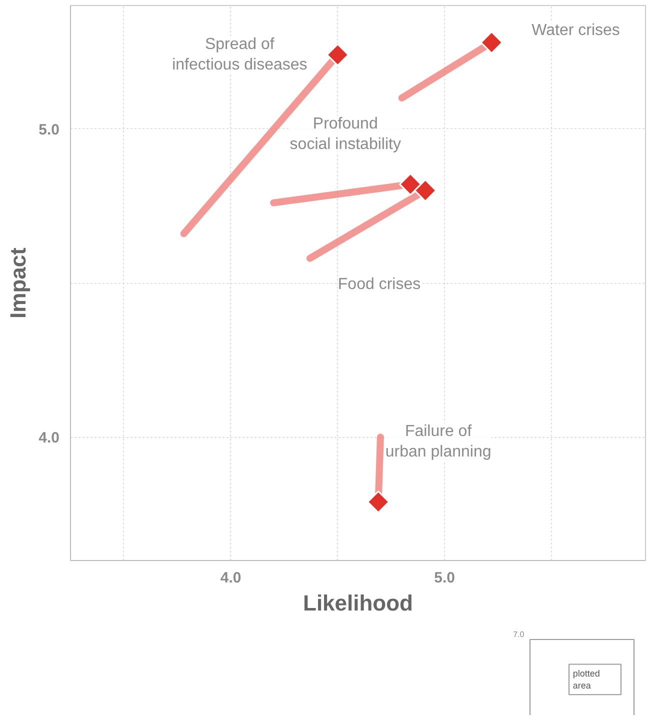 The height and width of the screenshot is (721, 650). What do you see at coordinates (240, 55) in the screenshot?
I see `annotation: Spread of infectious diseases` at bounding box center [240, 55].